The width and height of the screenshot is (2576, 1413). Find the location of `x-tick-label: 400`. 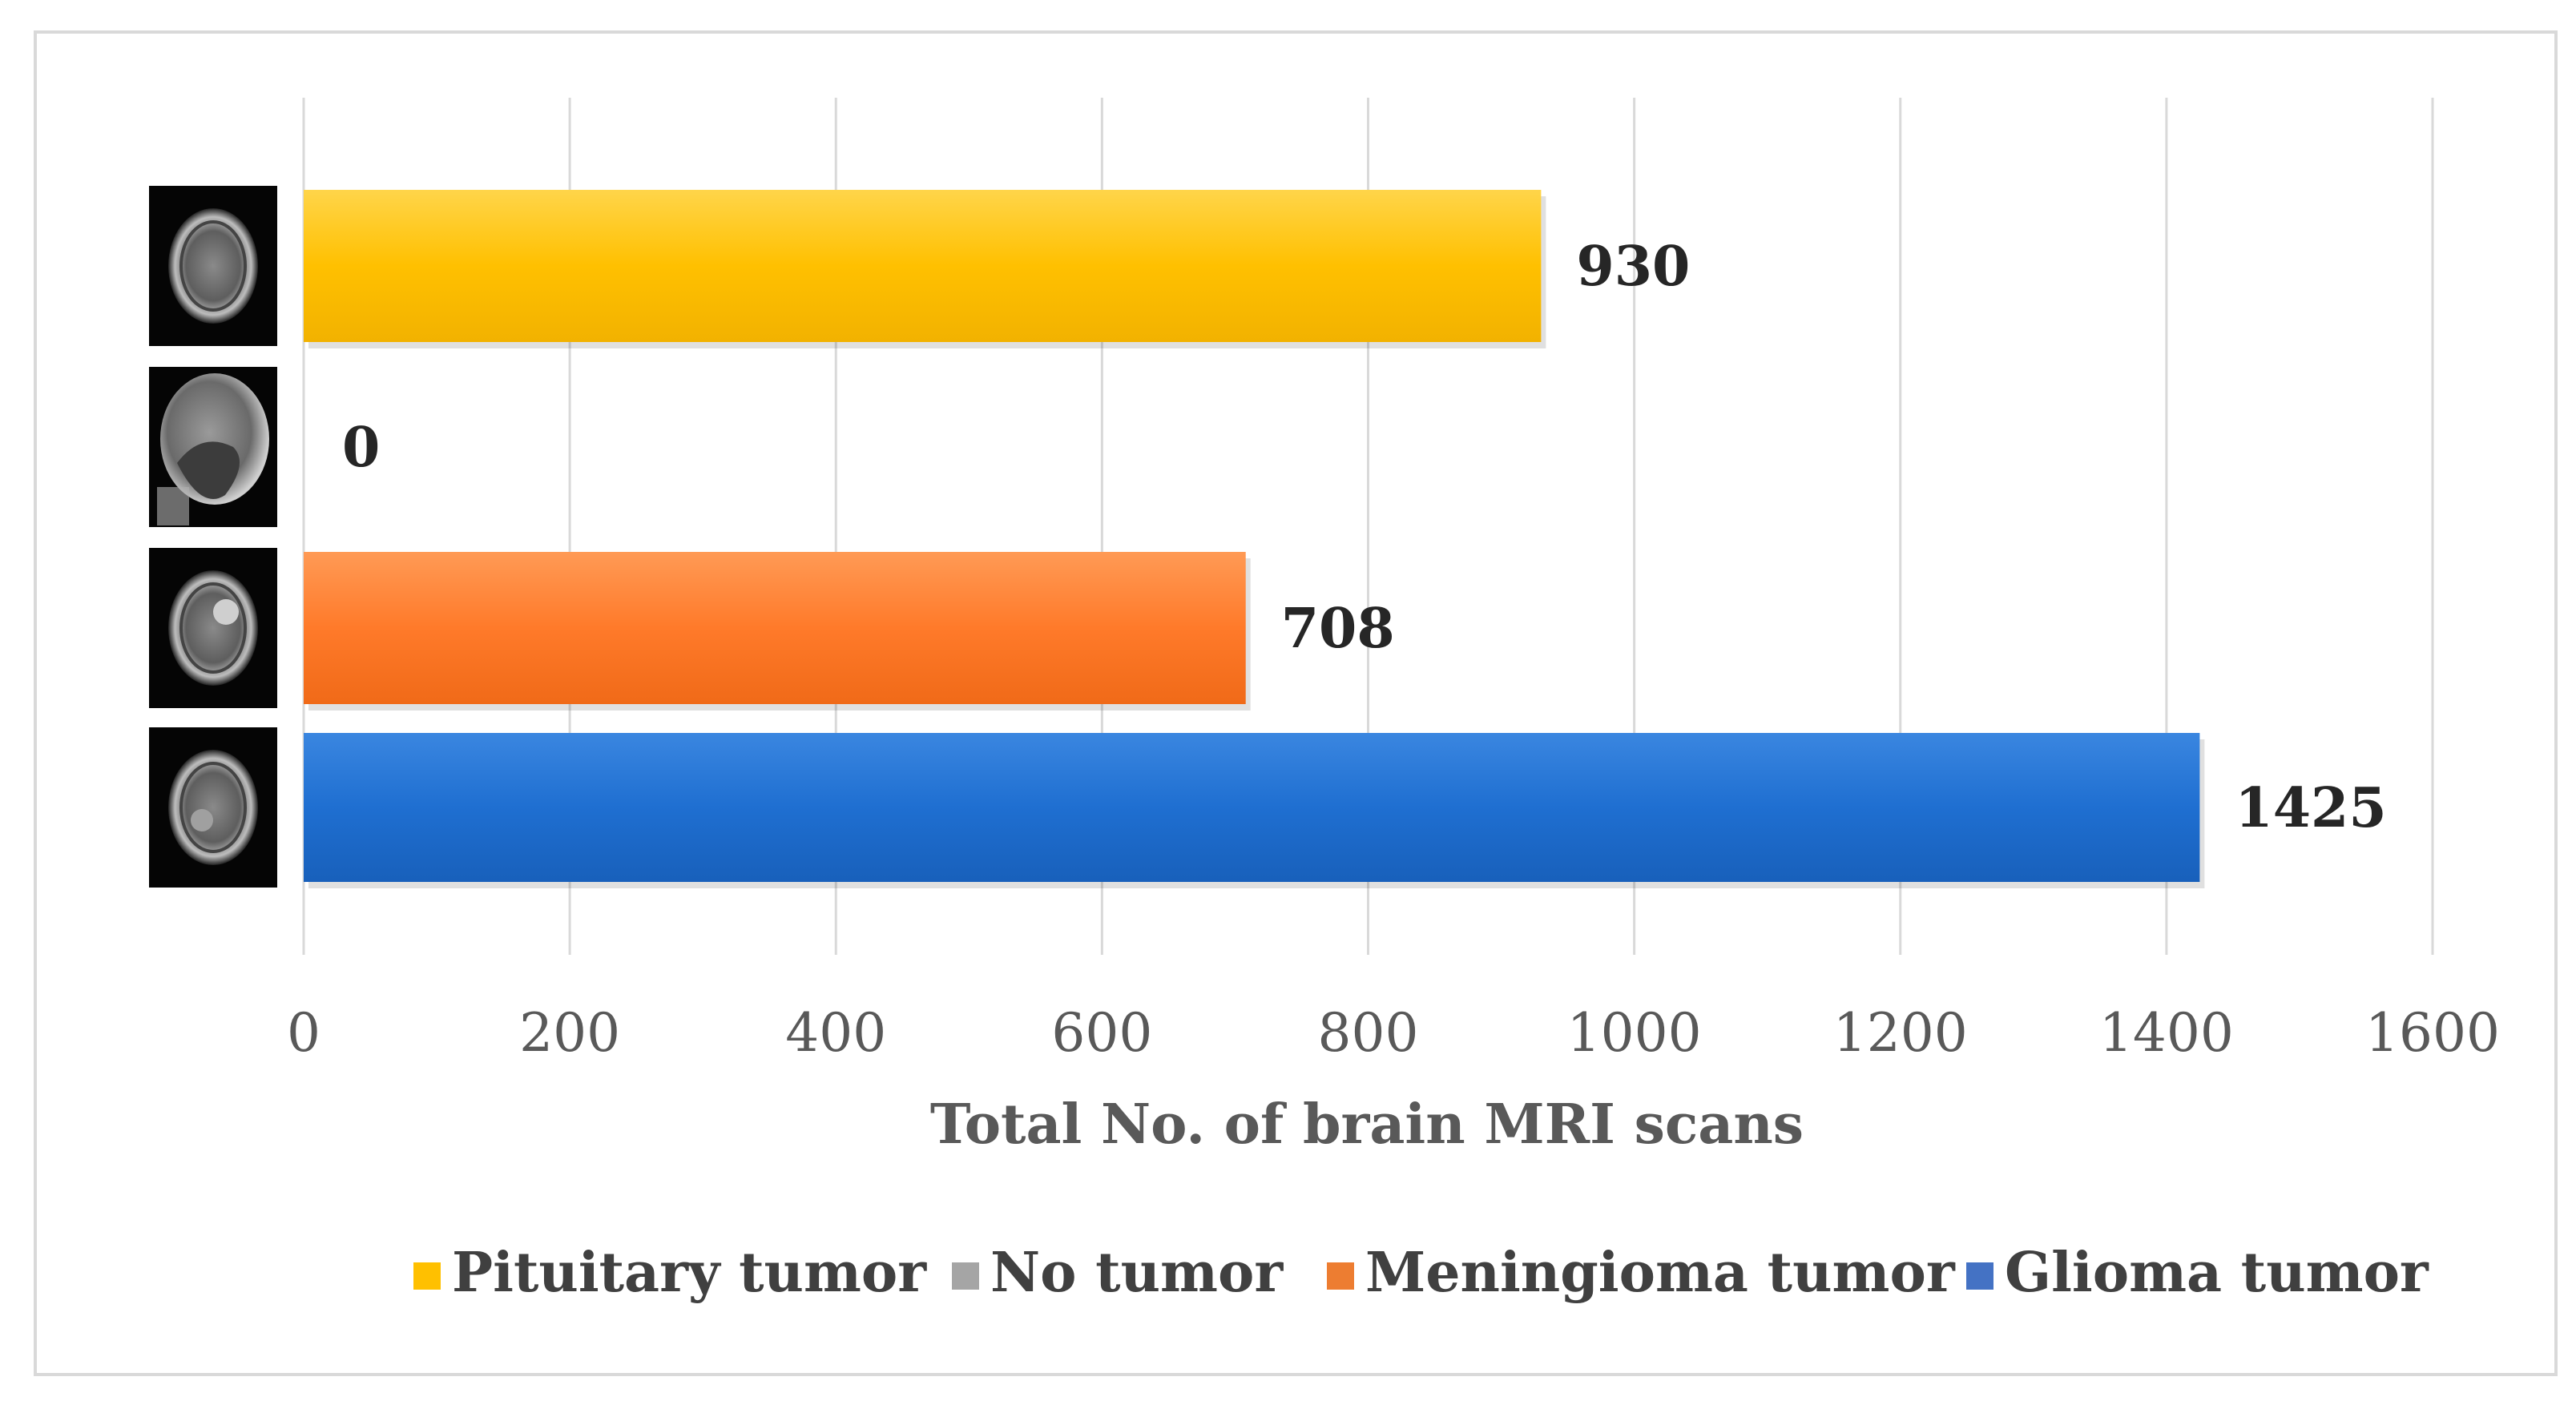

x-tick-label: 400 is located at coordinates (835, 1033).